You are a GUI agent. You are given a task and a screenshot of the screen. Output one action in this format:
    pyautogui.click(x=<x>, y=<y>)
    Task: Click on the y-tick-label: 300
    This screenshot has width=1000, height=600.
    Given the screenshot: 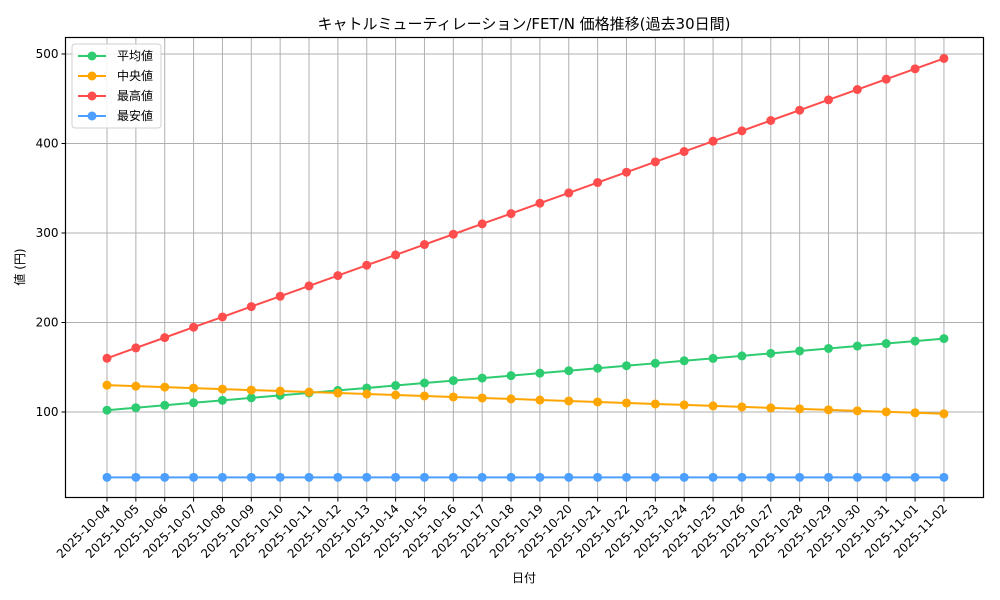 What is the action you would take?
    pyautogui.click(x=47, y=233)
    